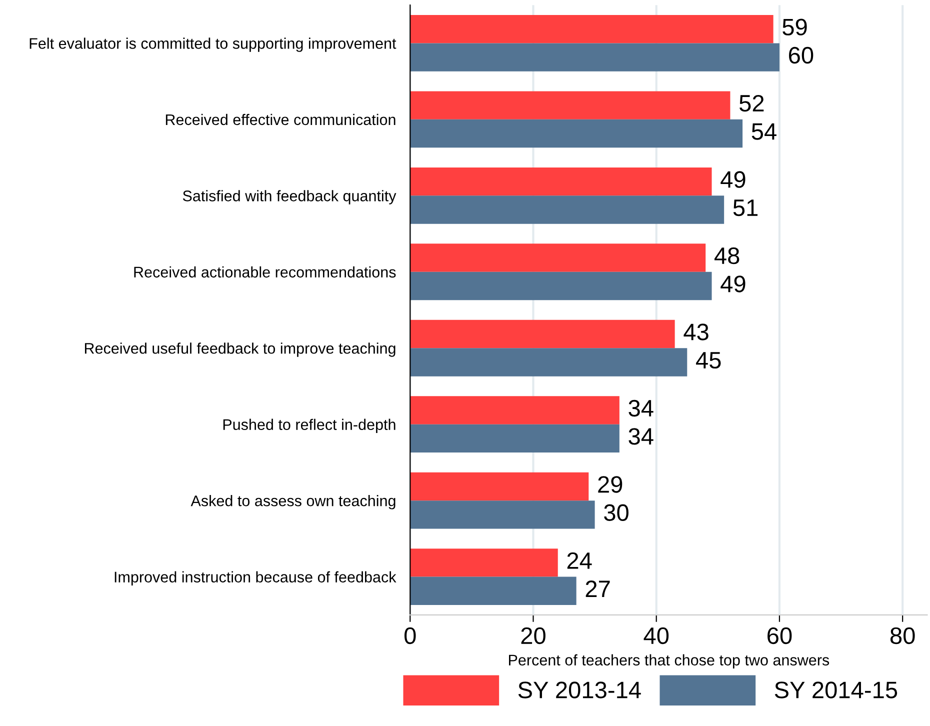 This screenshot has width=930, height=726. Describe the element at coordinates (265, 272) in the screenshot. I see `y-tick-label: Received actionable recommendations` at that location.